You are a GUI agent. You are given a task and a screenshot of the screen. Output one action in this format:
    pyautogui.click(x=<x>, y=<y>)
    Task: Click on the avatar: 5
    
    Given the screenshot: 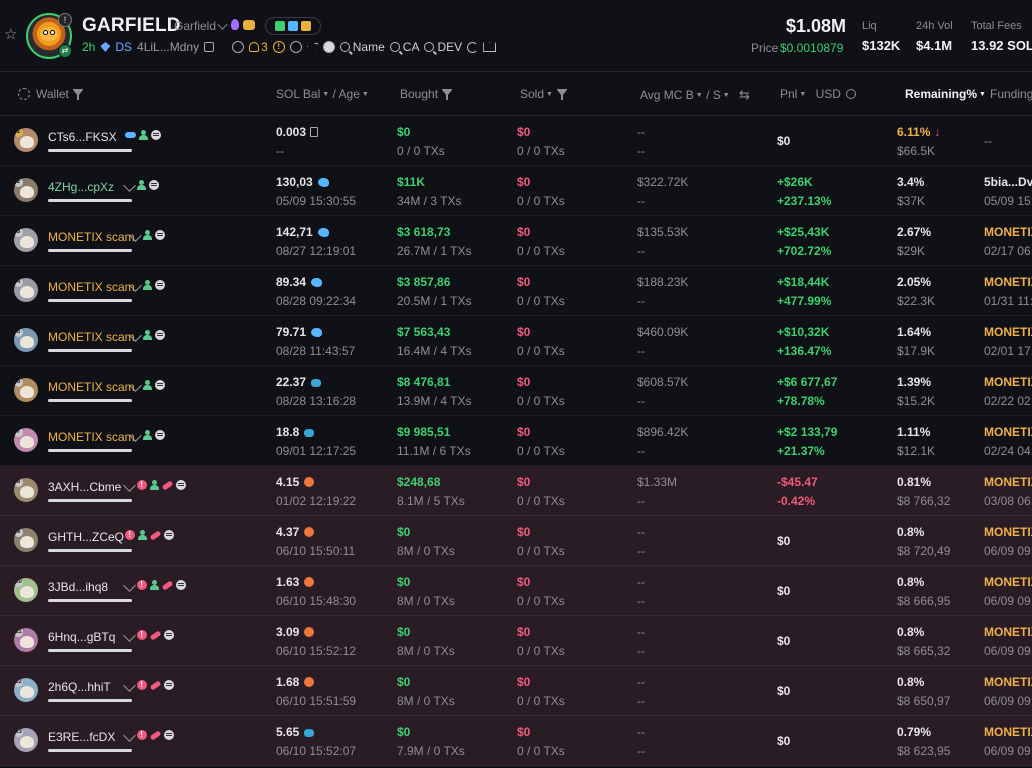 What is the action you would take?
    pyautogui.click(x=26, y=340)
    